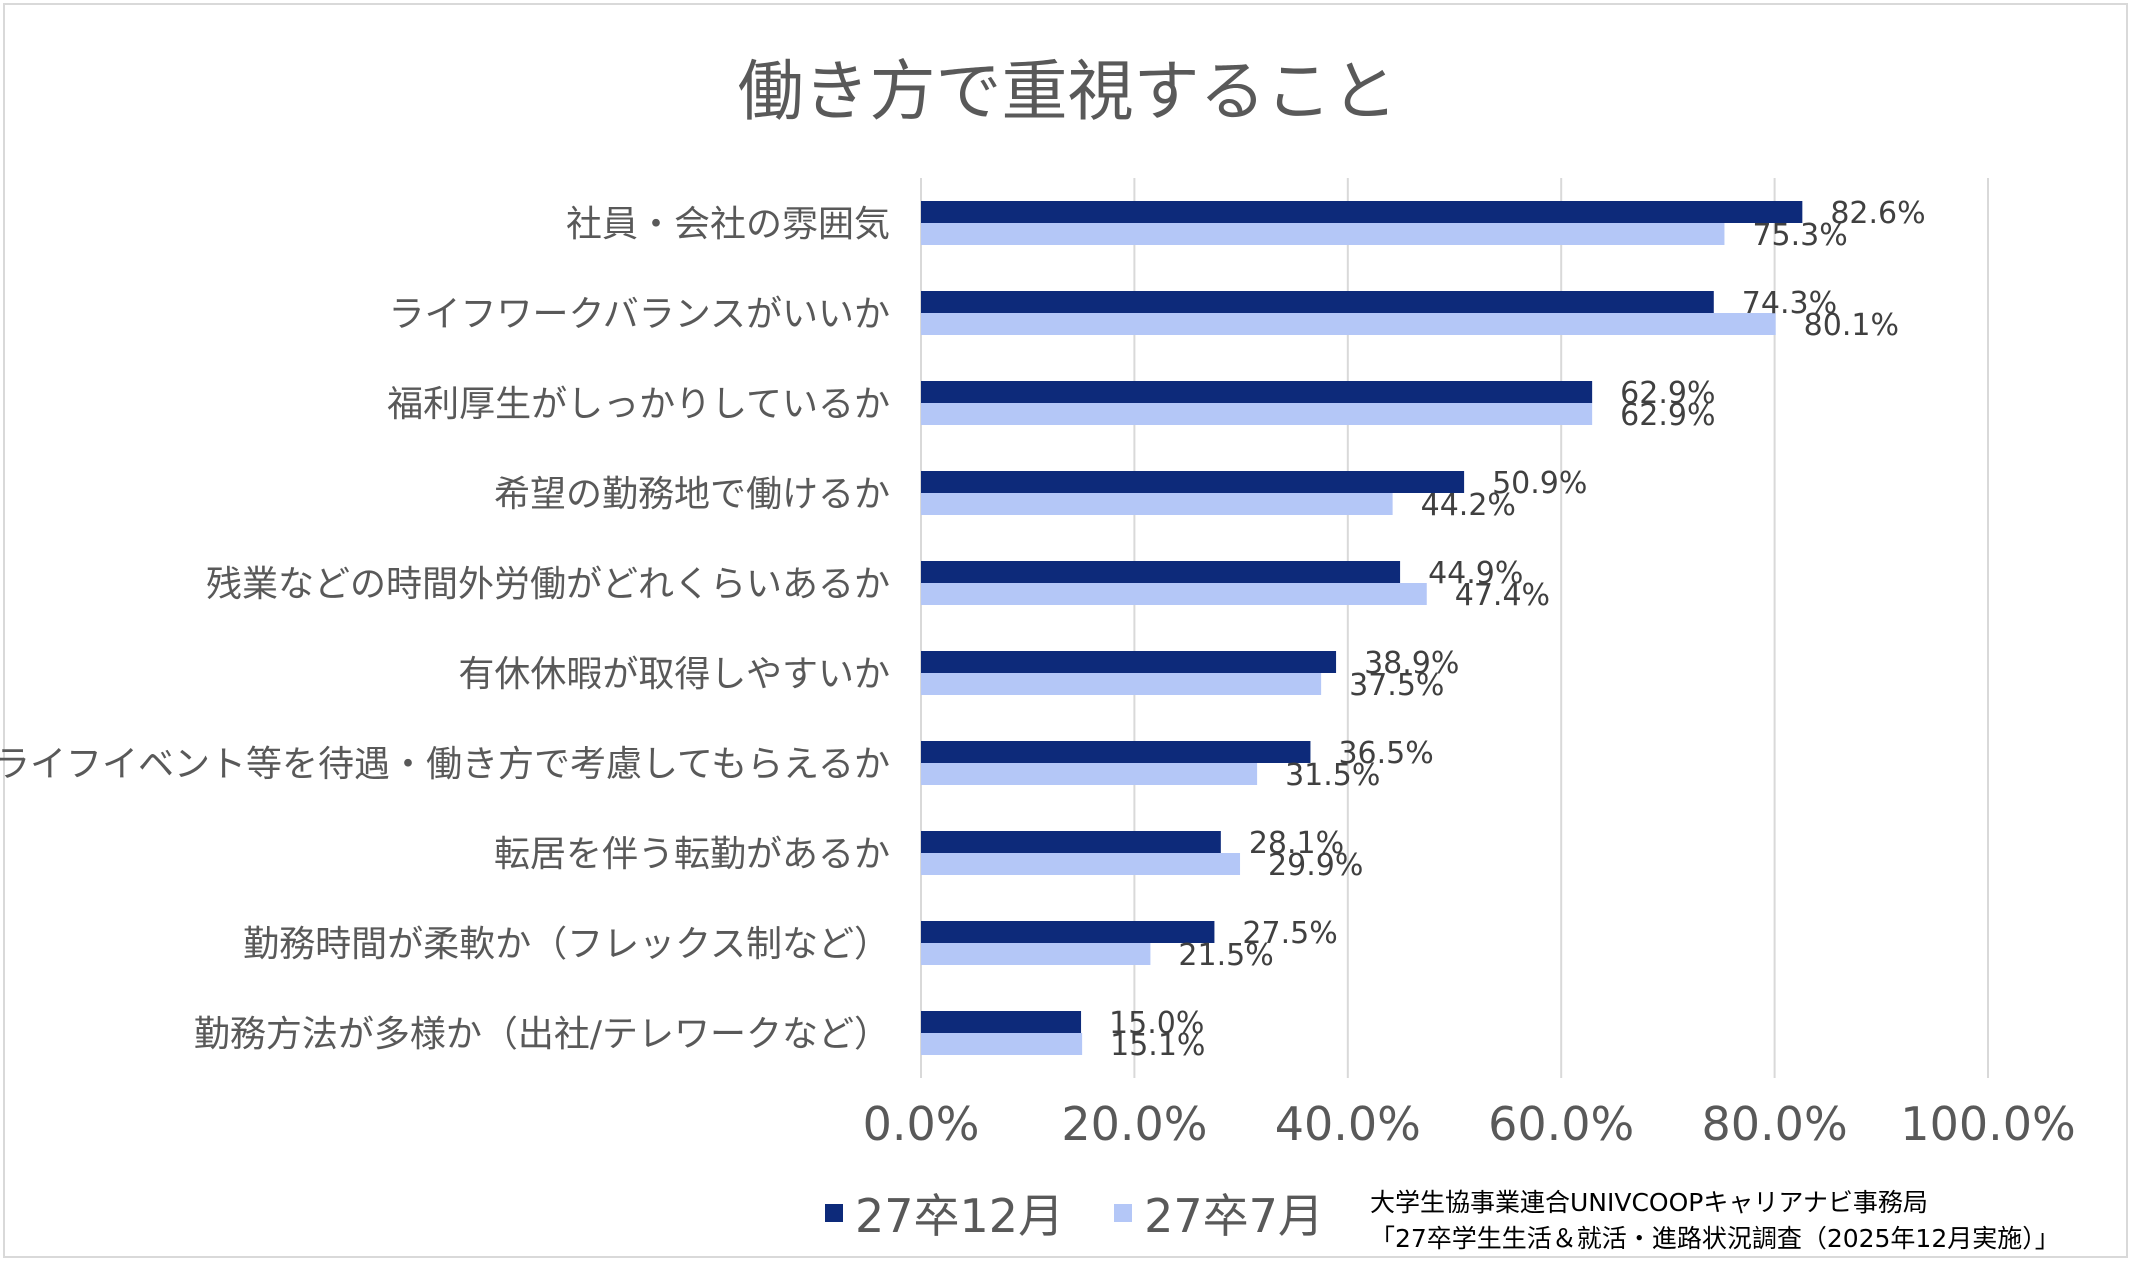  Describe the element at coordinates (1539, 483) in the screenshot. I see `data-label-series-1-cat-4: 50.9%` at that location.